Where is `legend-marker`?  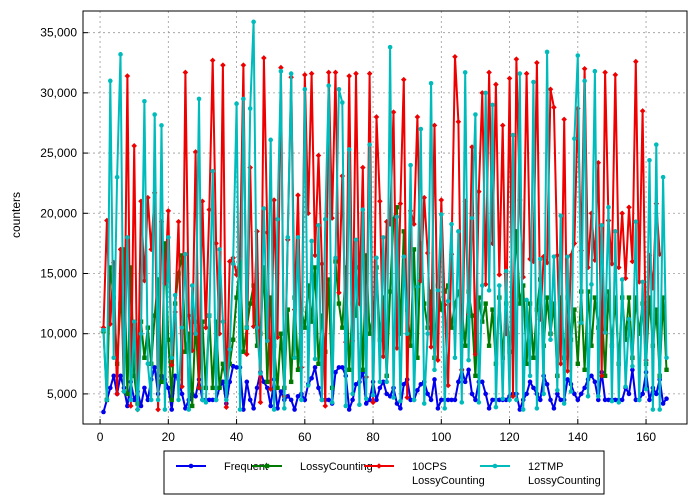 legend-marker is located at coordinates (495, 466).